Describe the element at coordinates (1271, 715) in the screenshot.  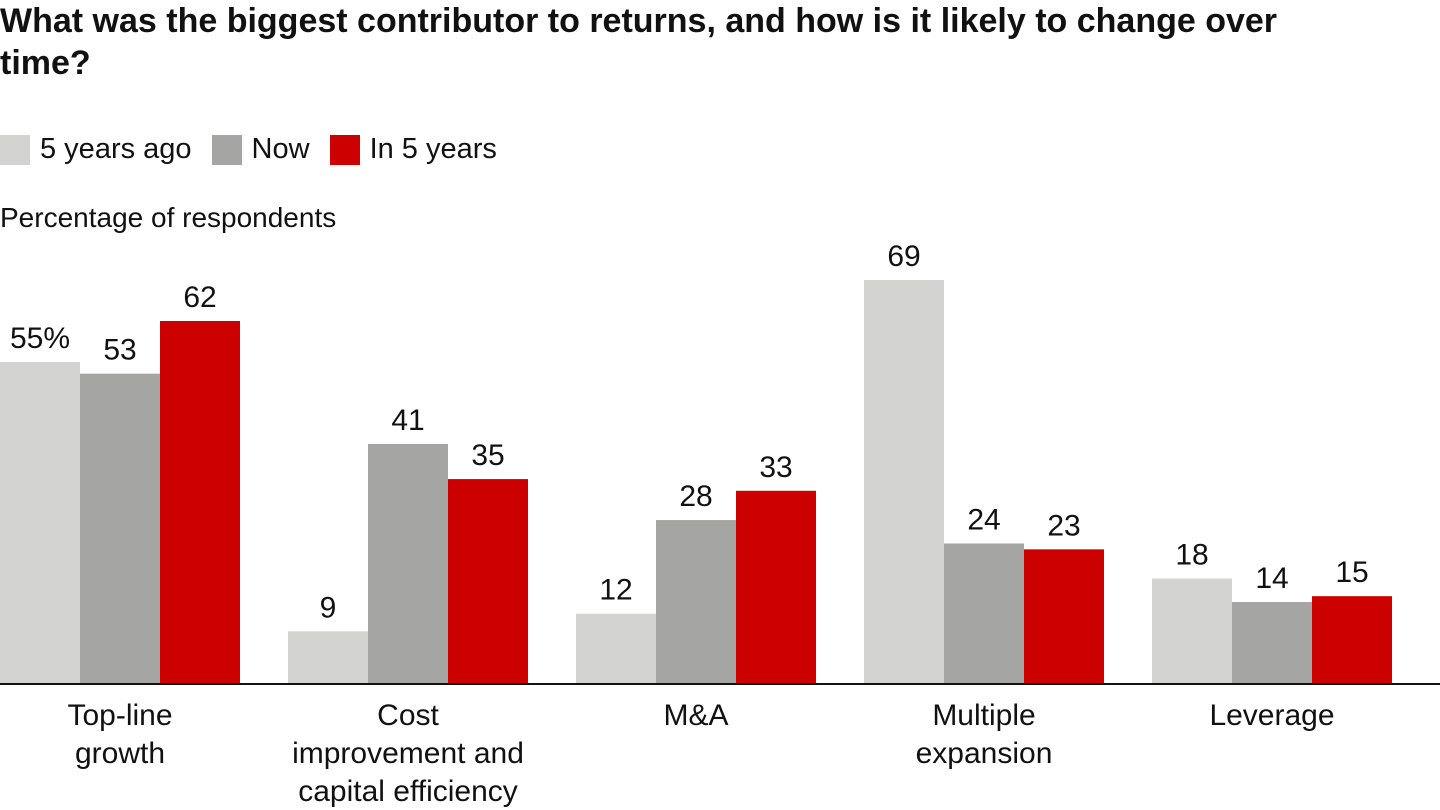
I see `x-tick-label: Leverage` at that location.